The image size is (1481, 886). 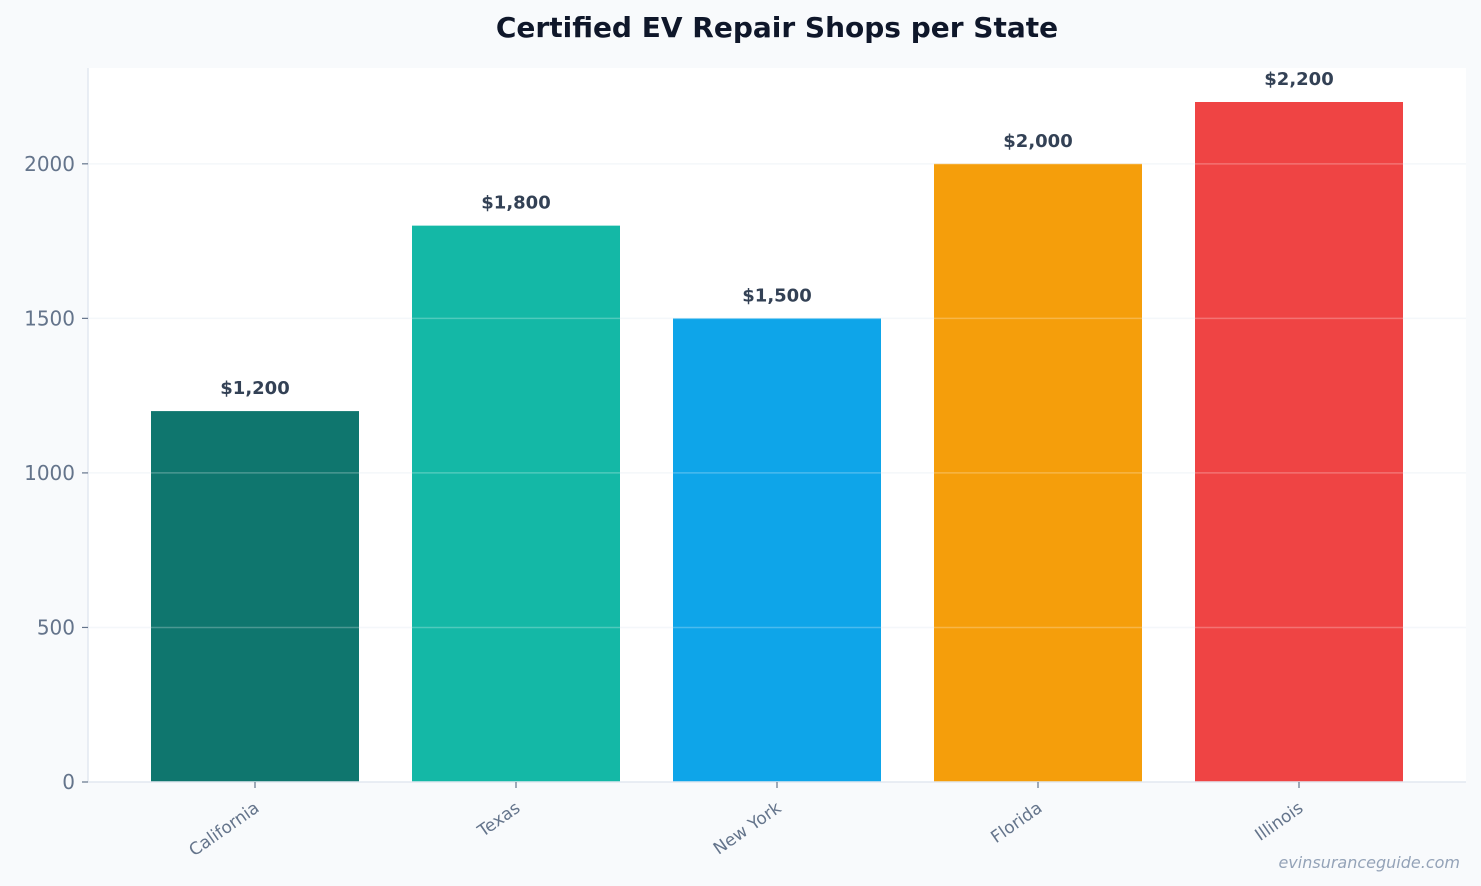 What do you see at coordinates (225, 829) in the screenshot?
I see `x-tick-label: California` at bounding box center [225, 829].